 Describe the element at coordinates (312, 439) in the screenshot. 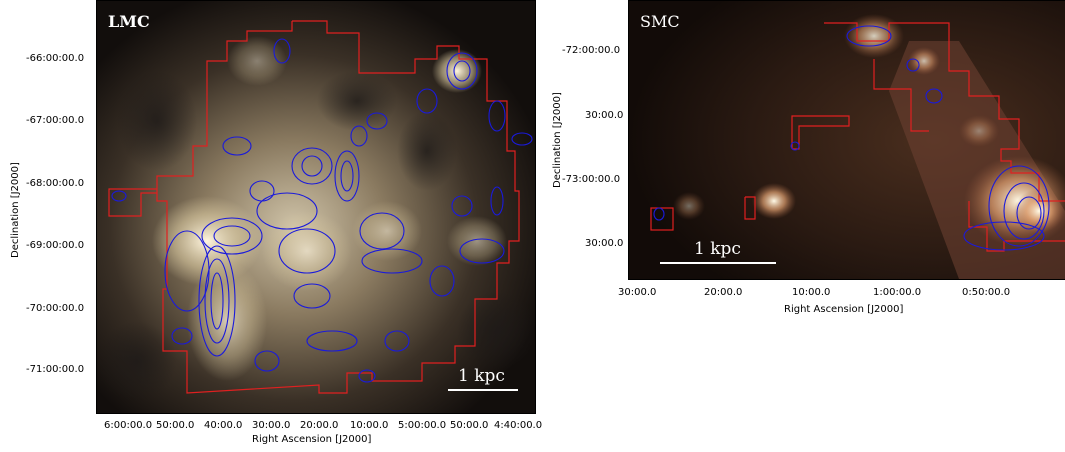

I see `lmc-xlabel: Right Ascension [J2000]` at that location.